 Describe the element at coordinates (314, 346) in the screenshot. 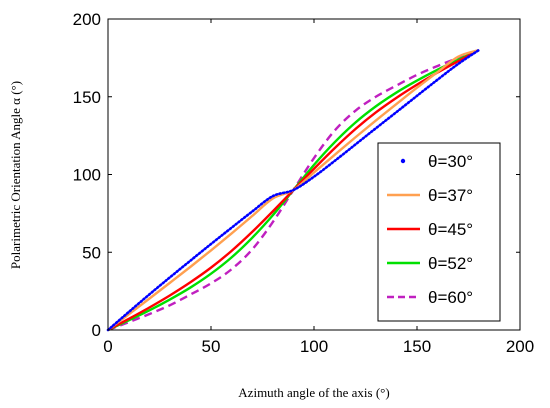

I see `x-tick-label: 100` at that location.